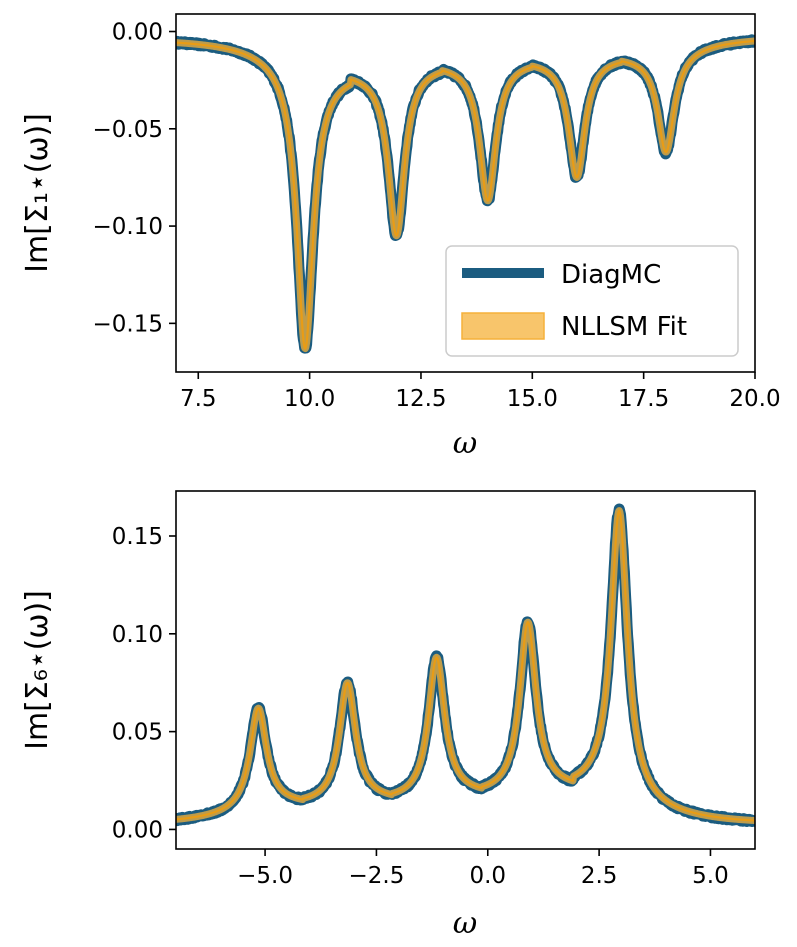 This screenshot has width=797, height=947. What do you see at coordinates (137, 635) in the screenshot?
I see `y-tick-label: 0.10` at bounding box center [137, 635].